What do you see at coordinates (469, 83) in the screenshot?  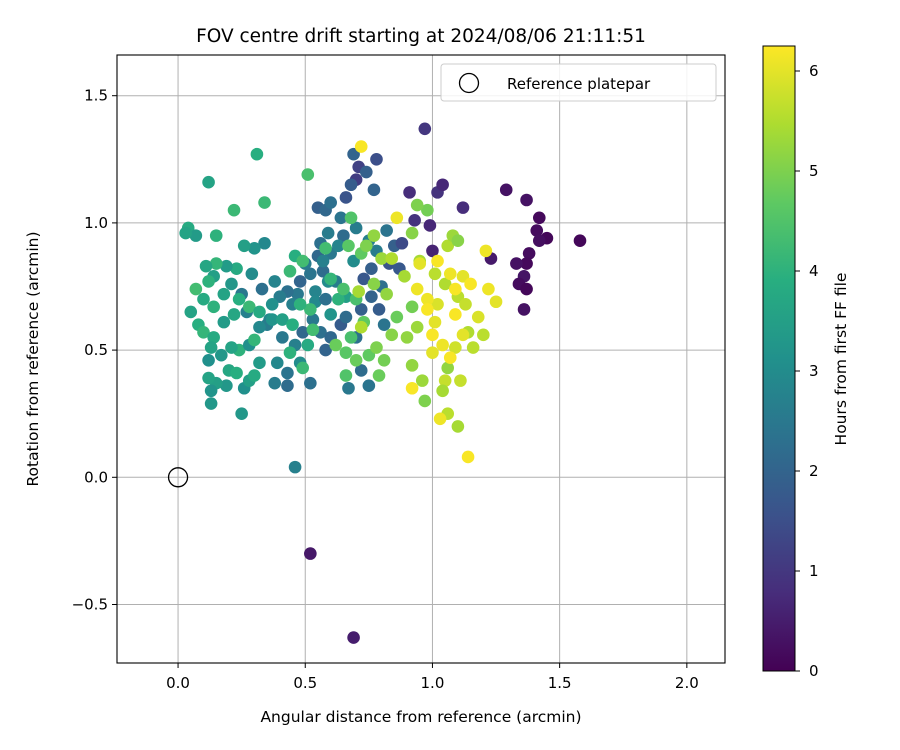 I see `legend-marker-open-circle` at bounding box center [469, 83].